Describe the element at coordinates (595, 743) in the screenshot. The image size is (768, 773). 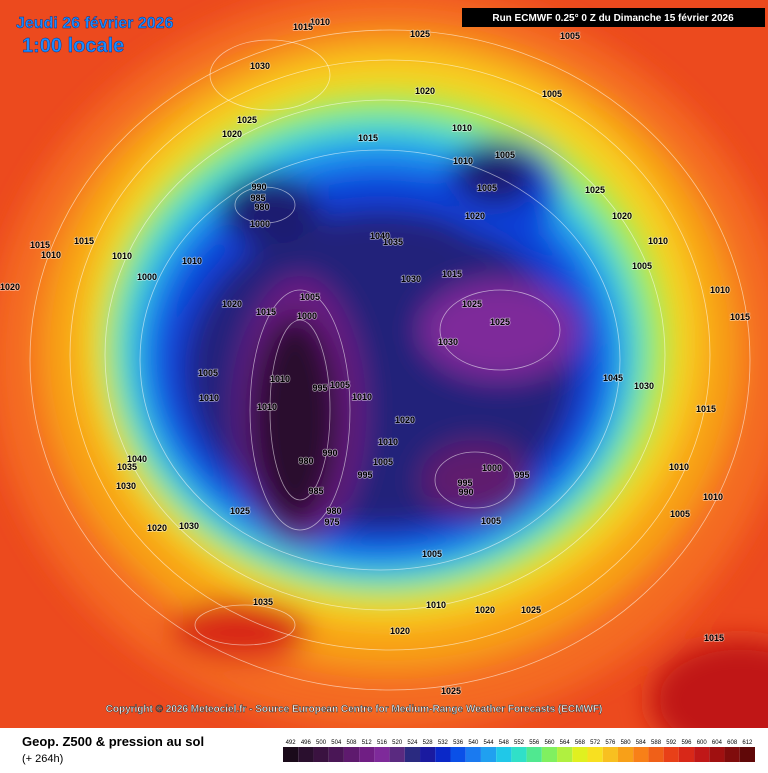
I see `scale-label: 572` at that location.